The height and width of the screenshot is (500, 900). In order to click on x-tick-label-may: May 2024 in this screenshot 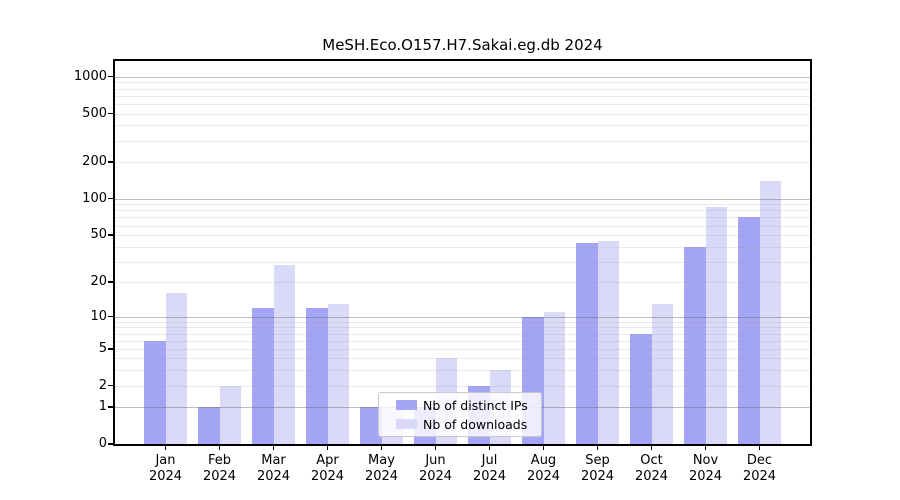, I will do `click(382, 468)`.